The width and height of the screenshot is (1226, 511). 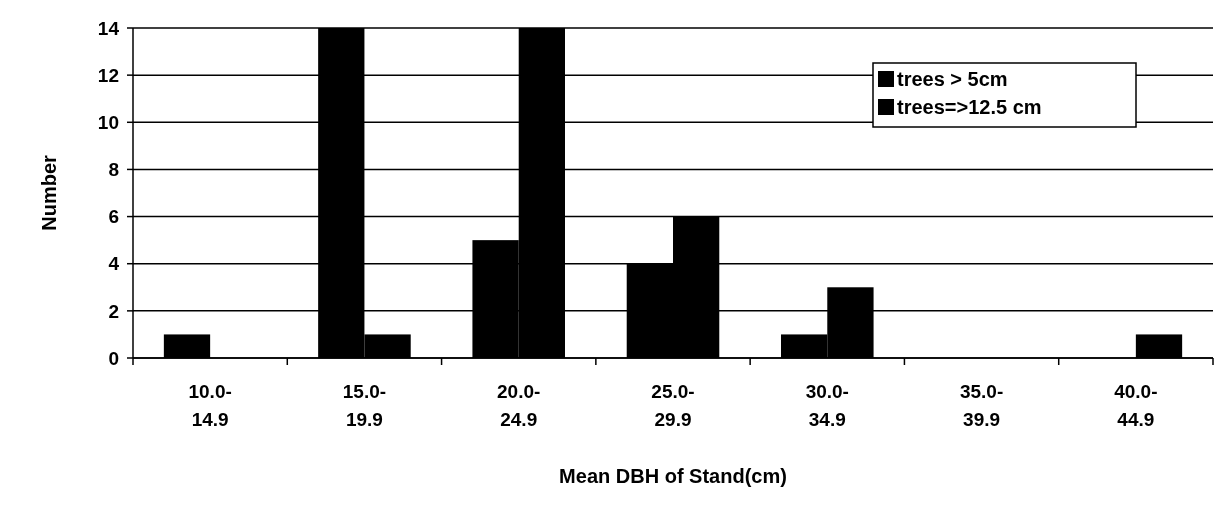 I want to click on y-tick-label: 10, so click(x=108, y=122).